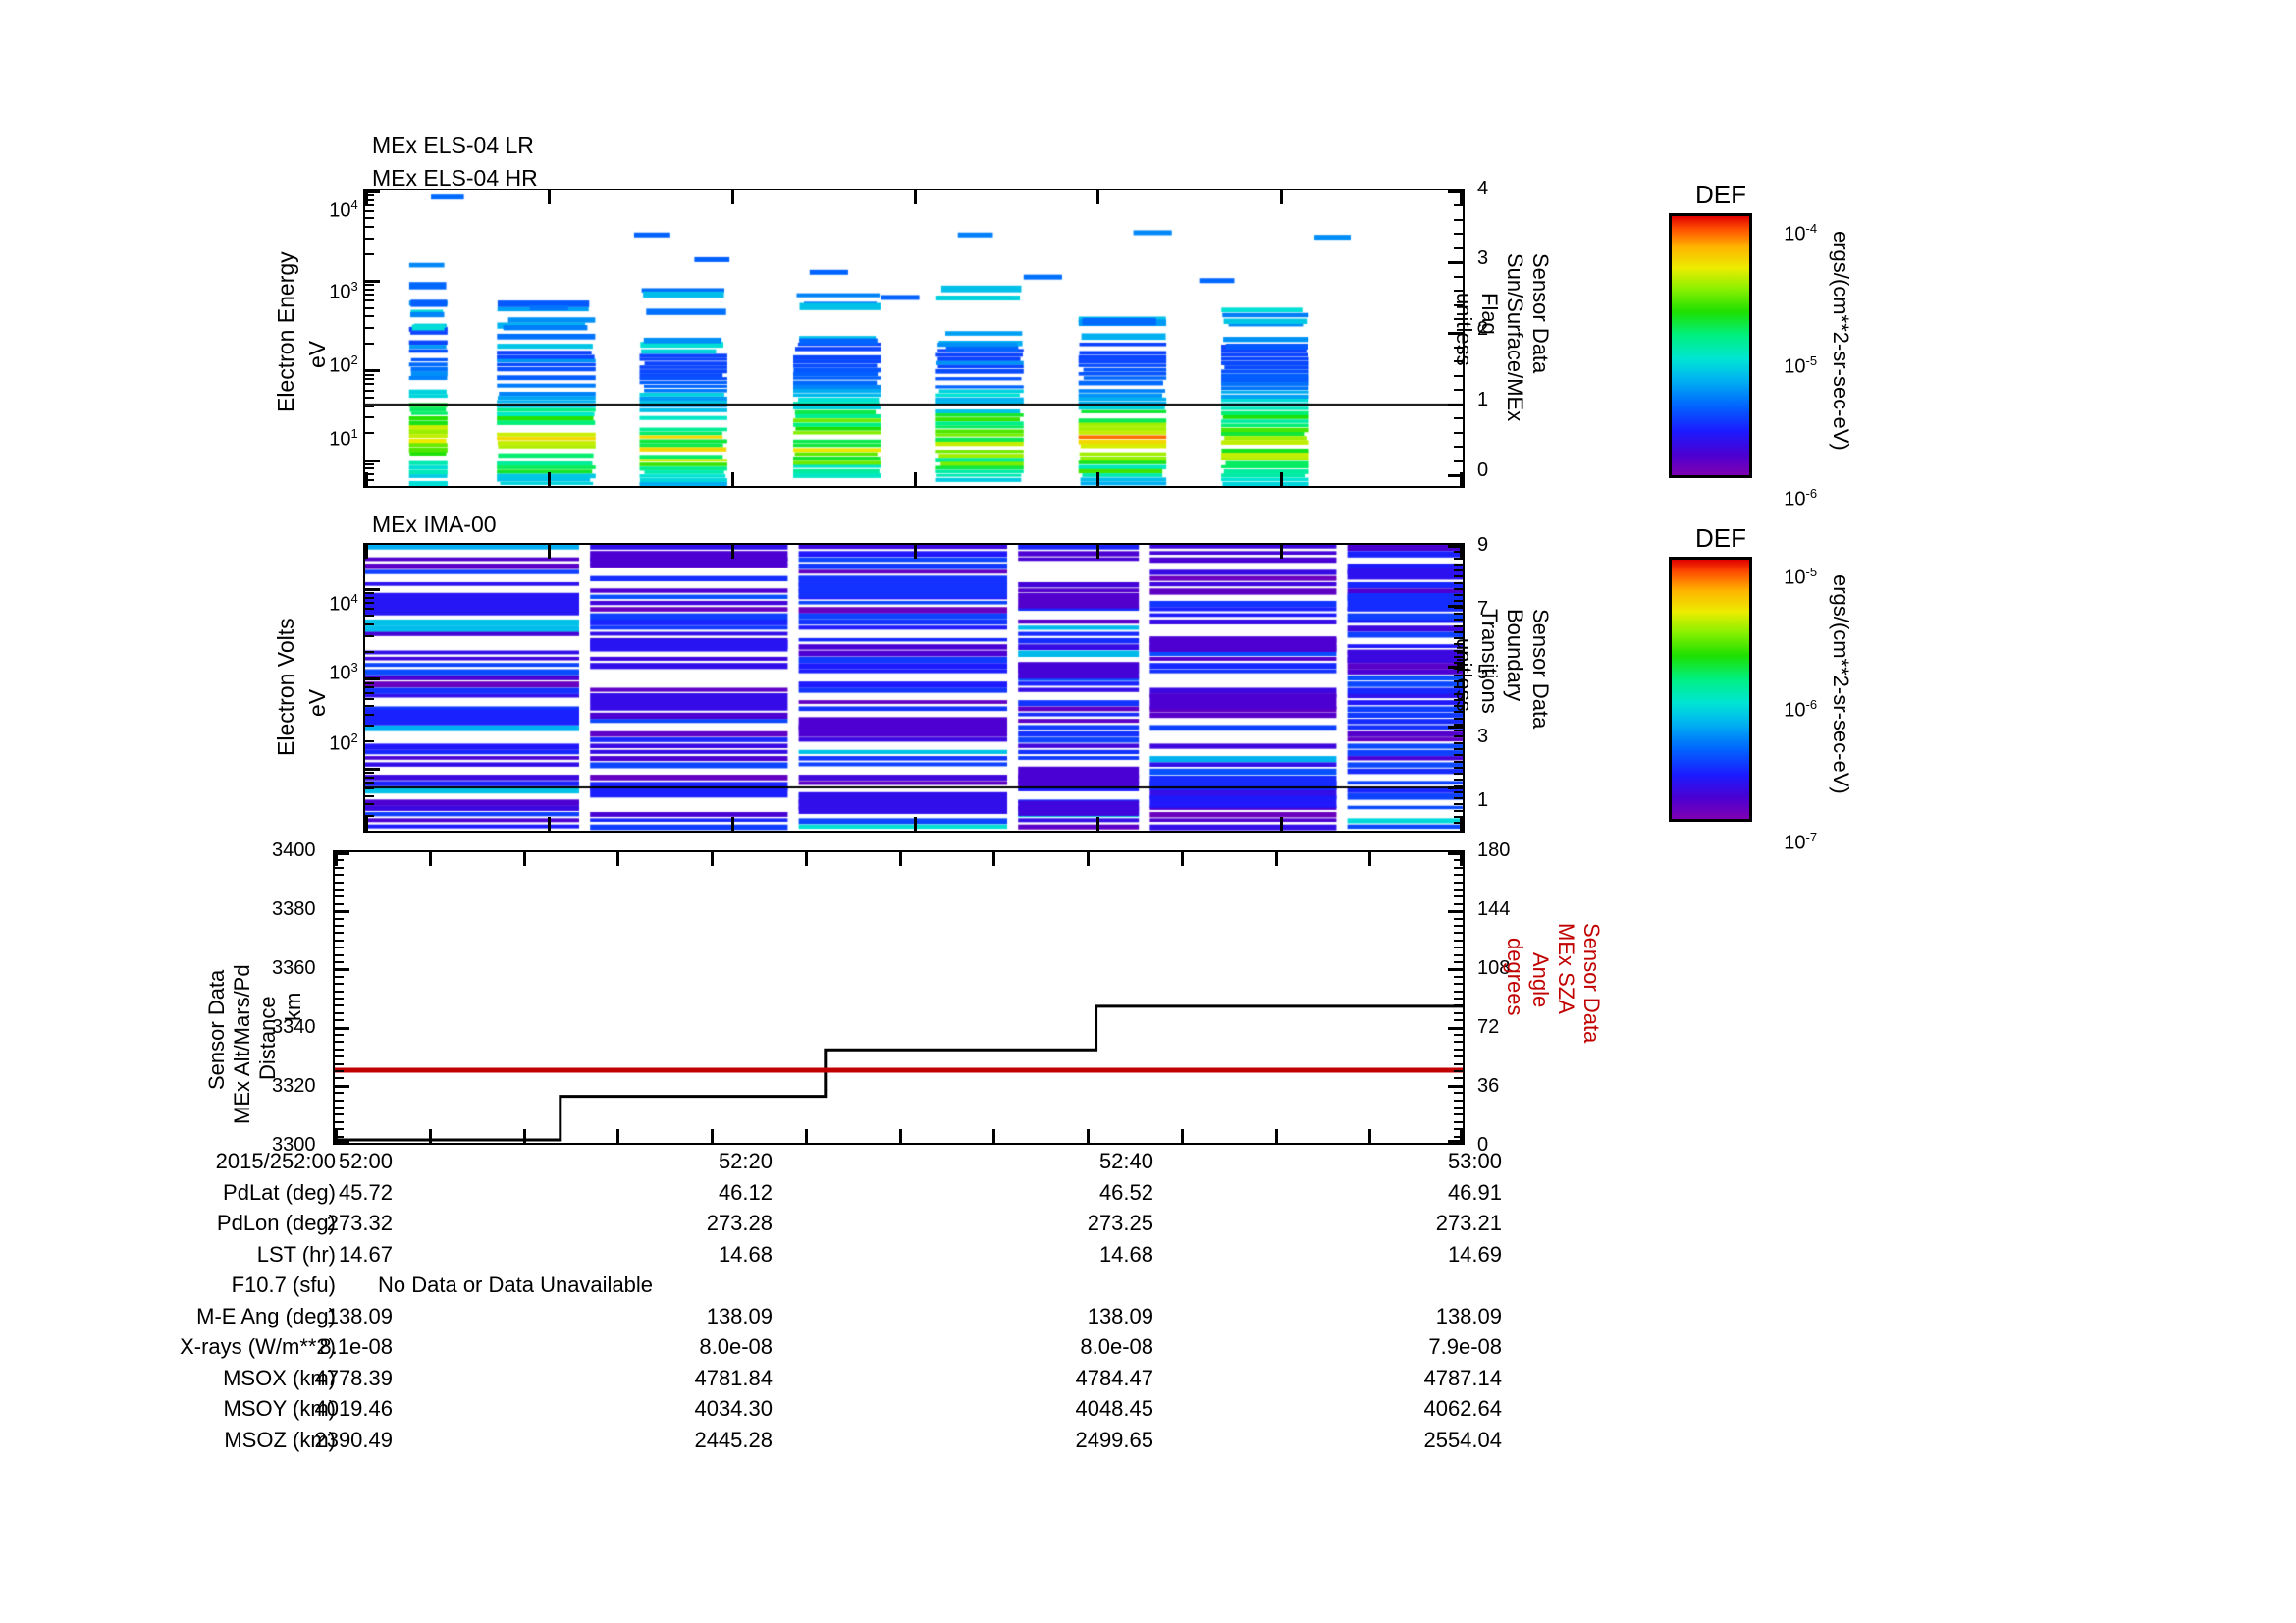  I want to click on panel2-rlabel-line4: unitless, so click(1464, 675).